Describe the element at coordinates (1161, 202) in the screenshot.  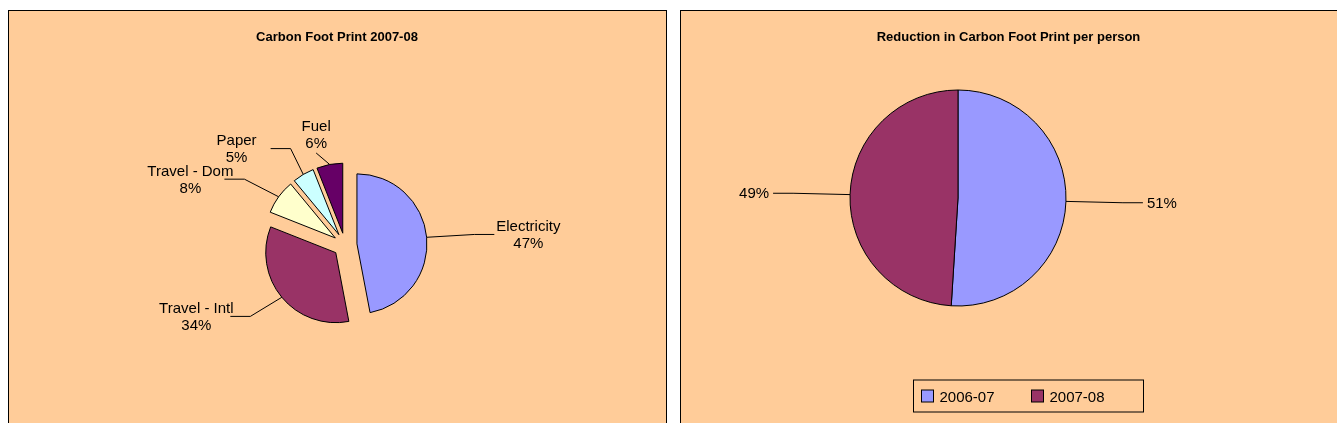
I see `data-label: 51%` at that location.